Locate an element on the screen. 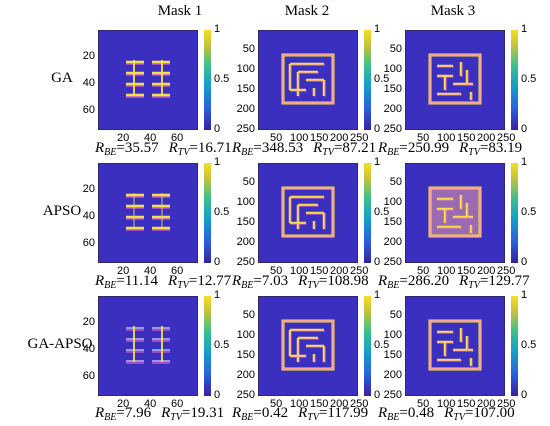 The height and width of the screenshot is (426, 550). rbe-value: =7.96 is located at coordinates (134, 413).